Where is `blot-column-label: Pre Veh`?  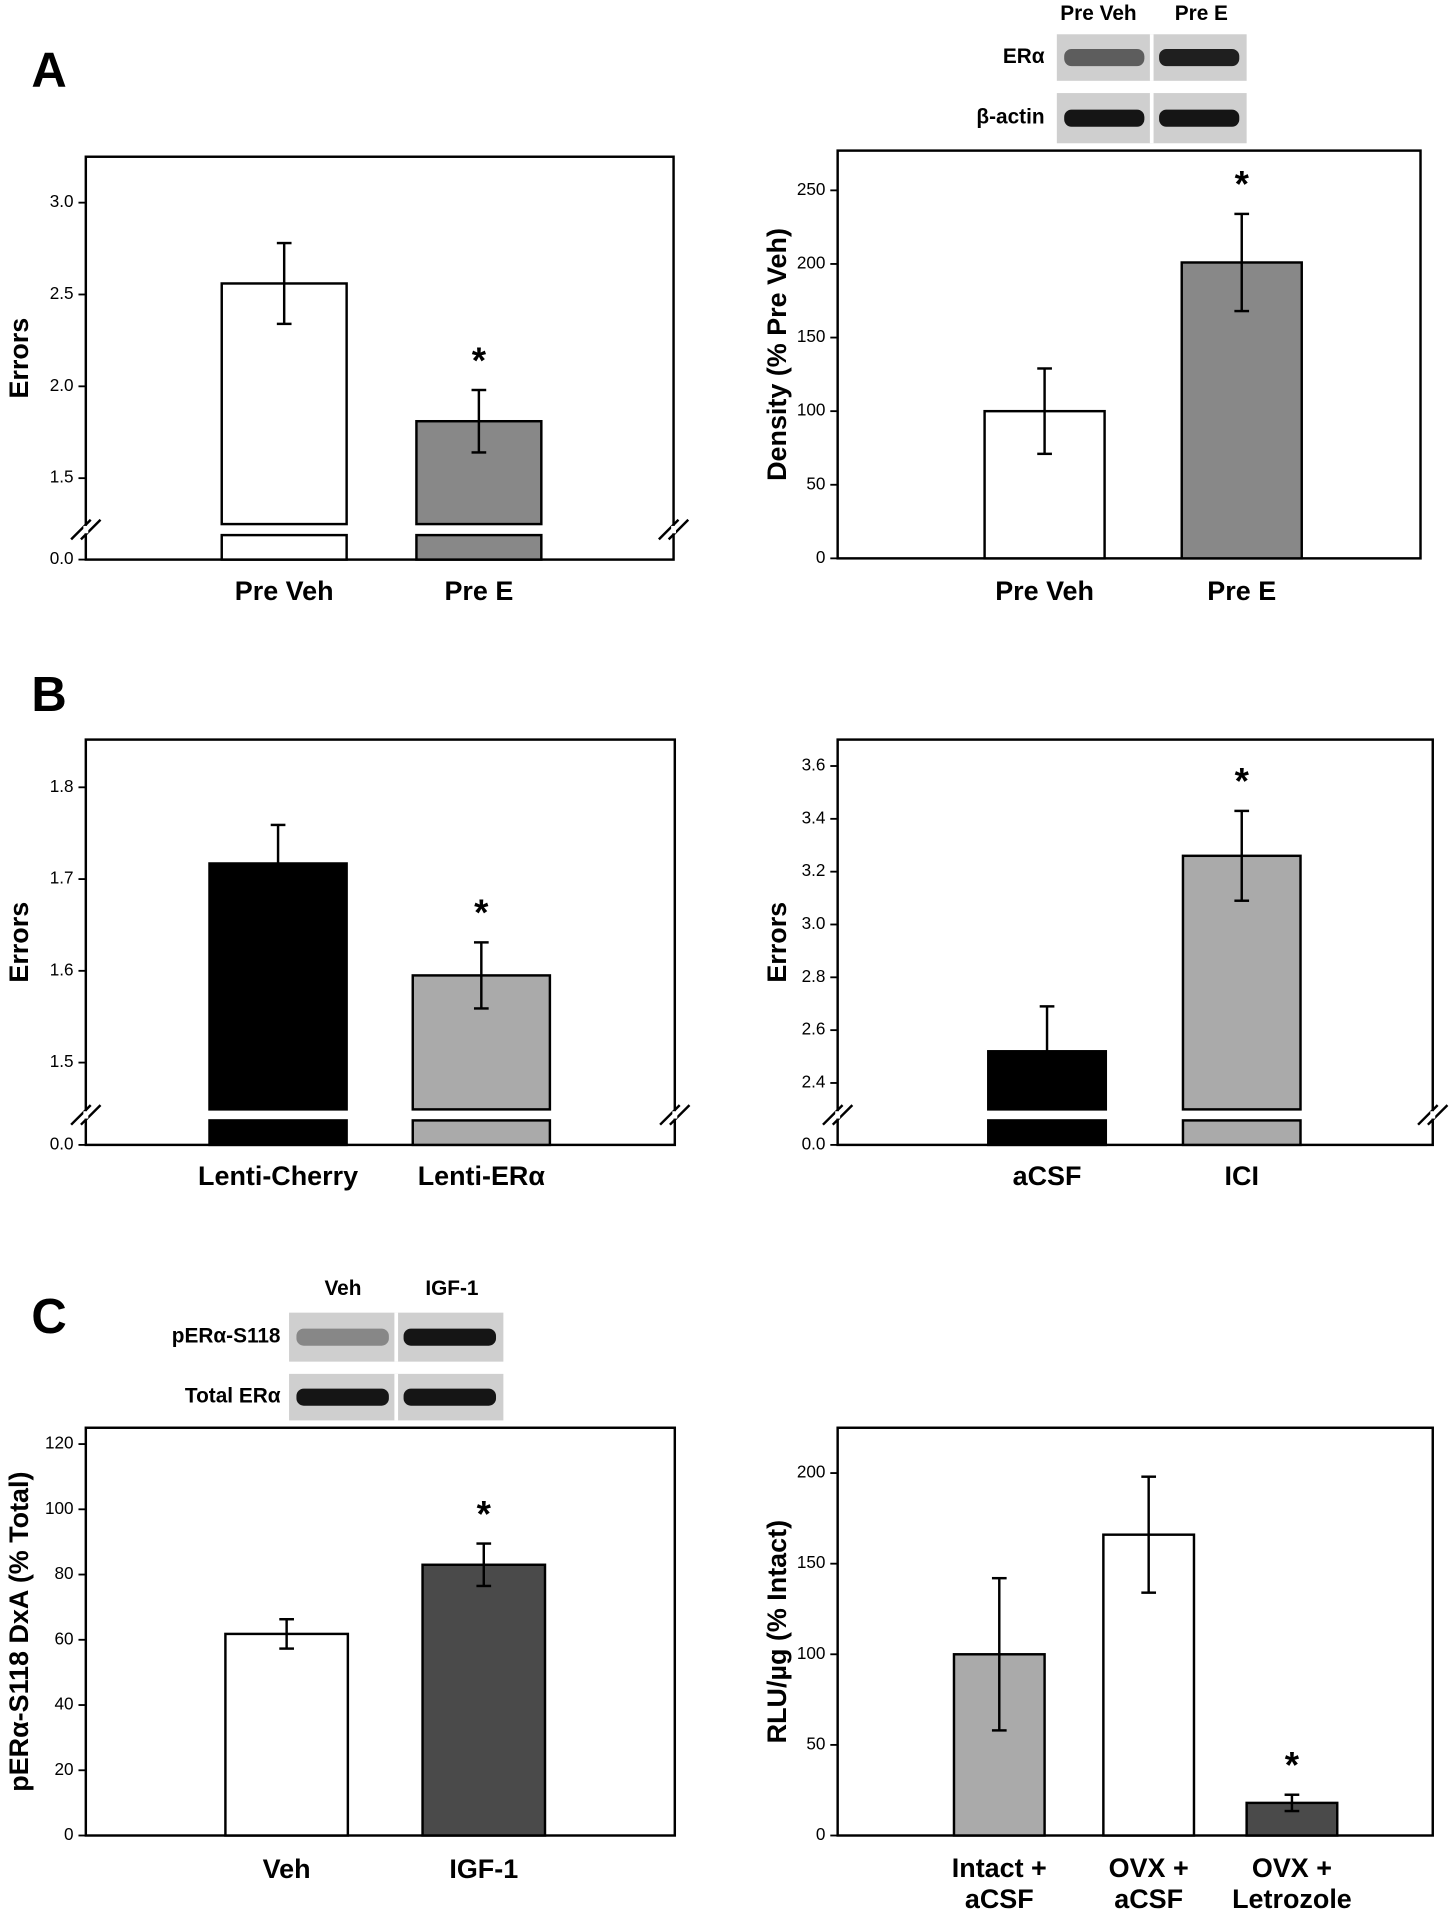 blot-column-label: Pre Veh is located at coordinates (1098, 13).